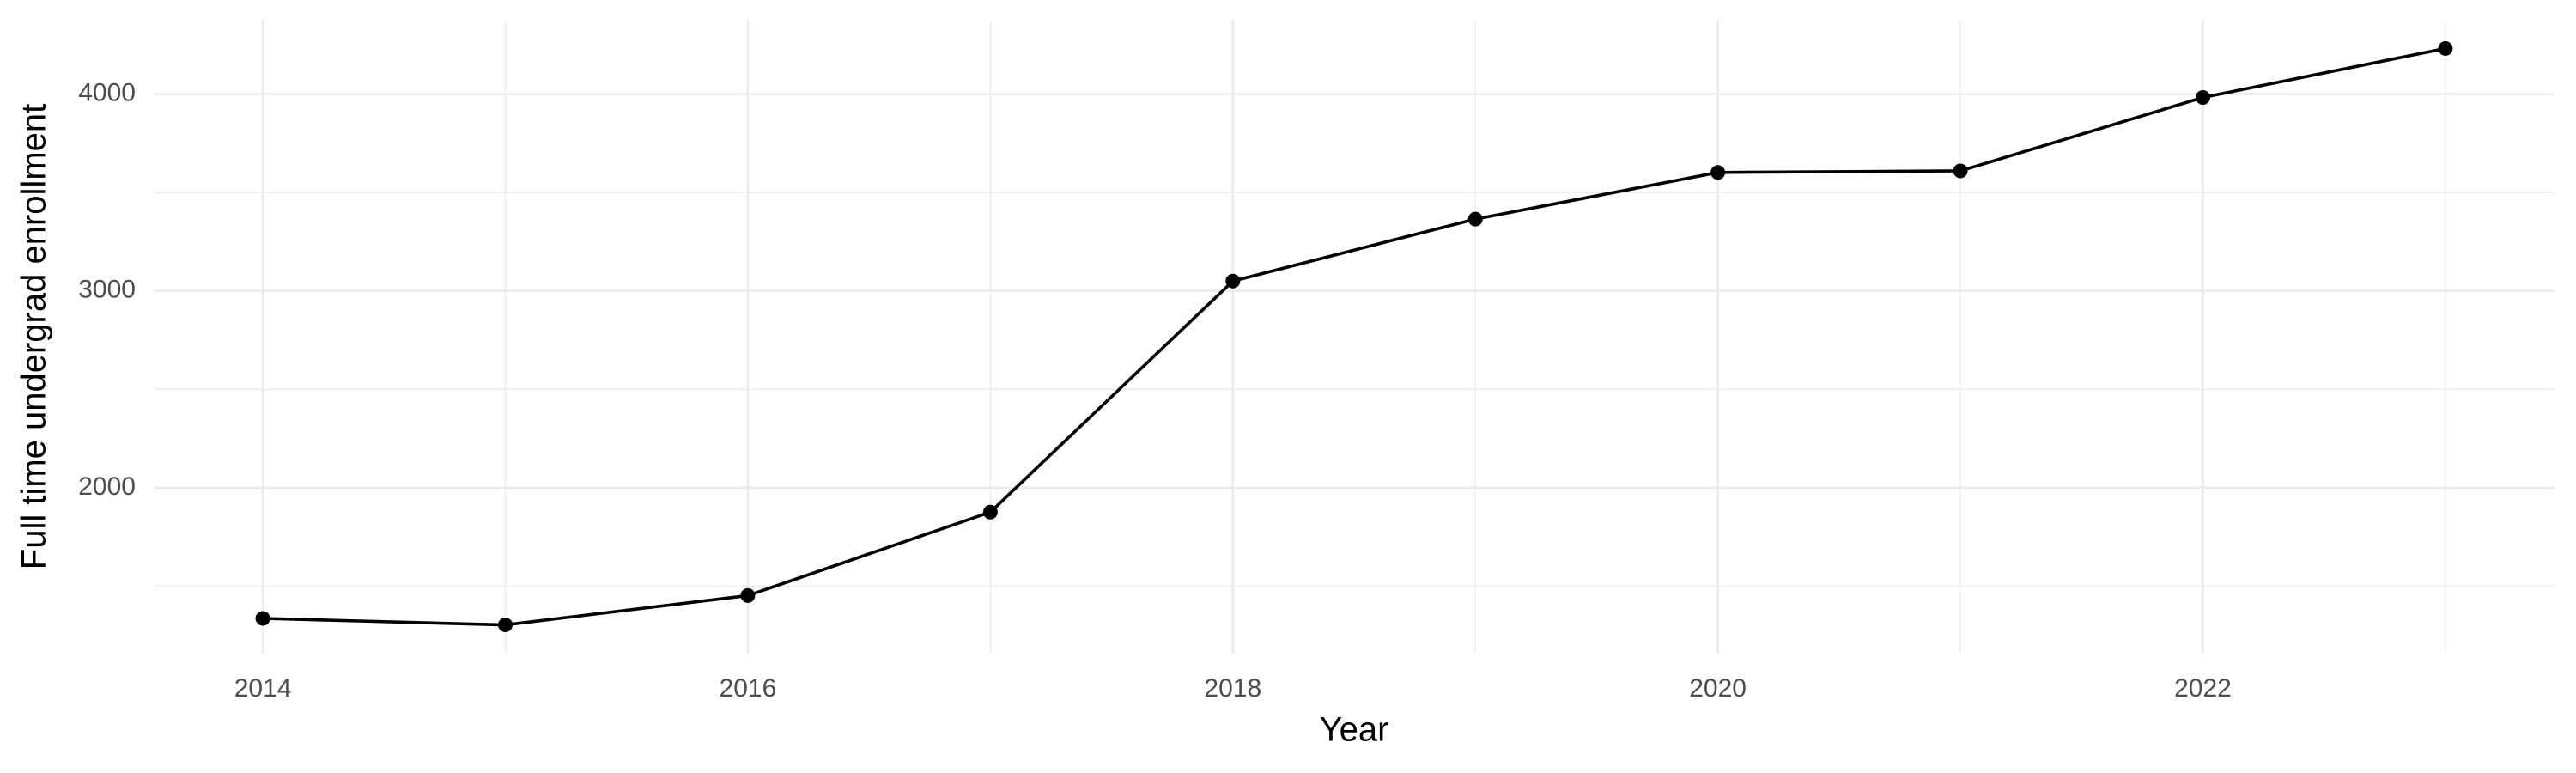  What do you see at coordinates (263, 688) in the screenshot?
I see `x-tick-label: 2014` at bounding box center [263, 688].